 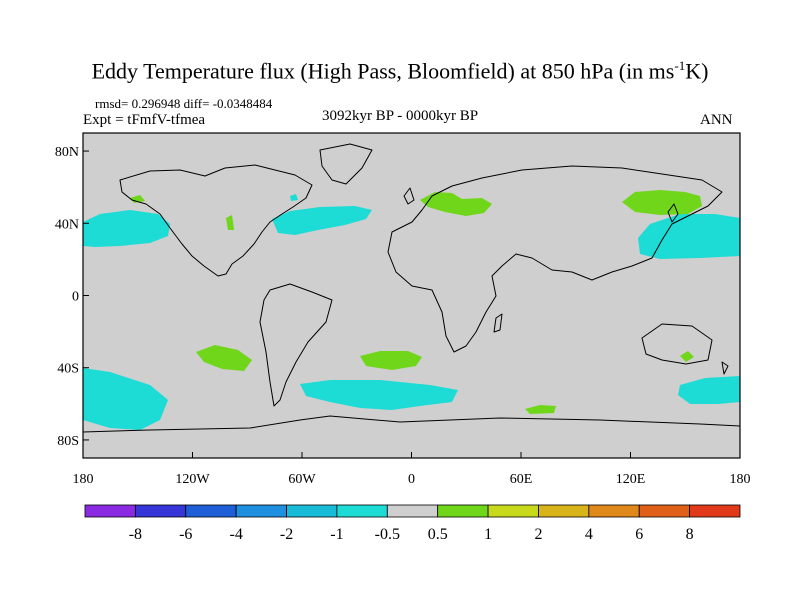 What do you see at coordinates (680, 65) in the screenshot?
I see `title-superscript: -1` at bounding box center [680, 65].